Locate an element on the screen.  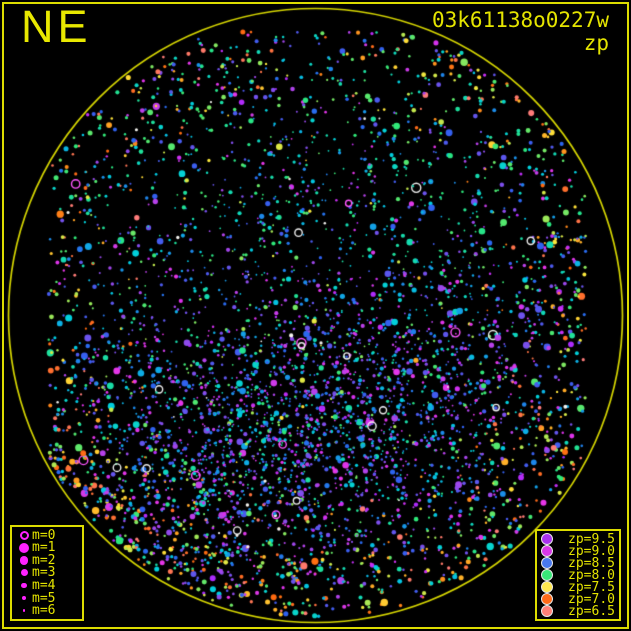
legend-row: zp=6.5 is located at coordinates (578, 611).